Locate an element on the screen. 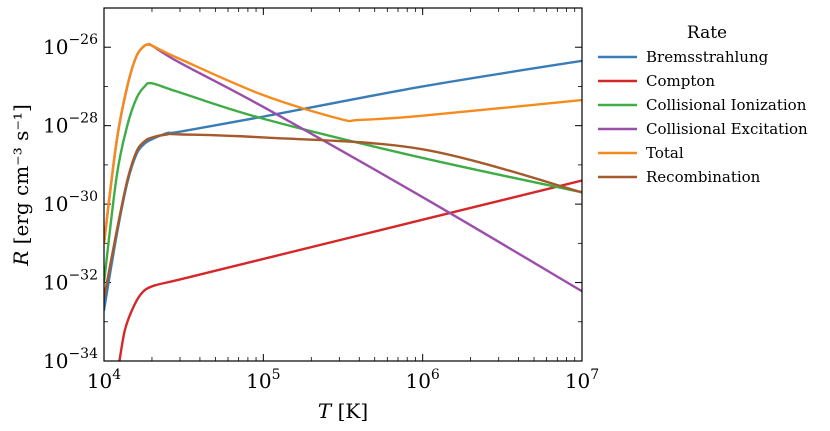 The height and width of the screenshot is (431, 830). y-tick-label: 10−32 is located at coordinates (70, 281).